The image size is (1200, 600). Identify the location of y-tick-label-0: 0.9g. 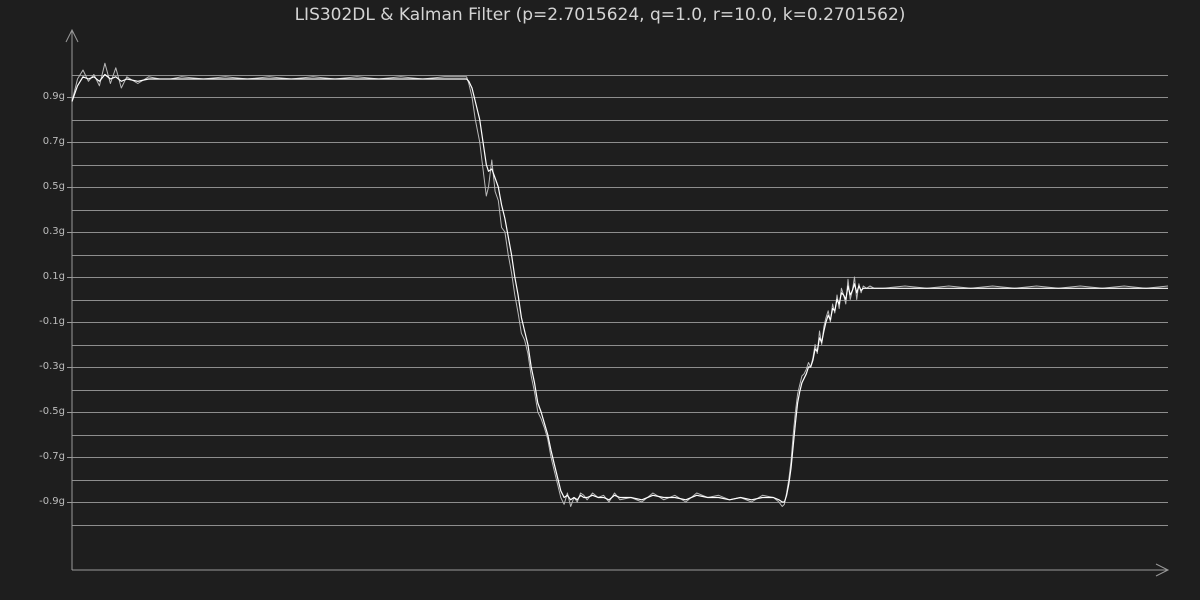
(54, 96).